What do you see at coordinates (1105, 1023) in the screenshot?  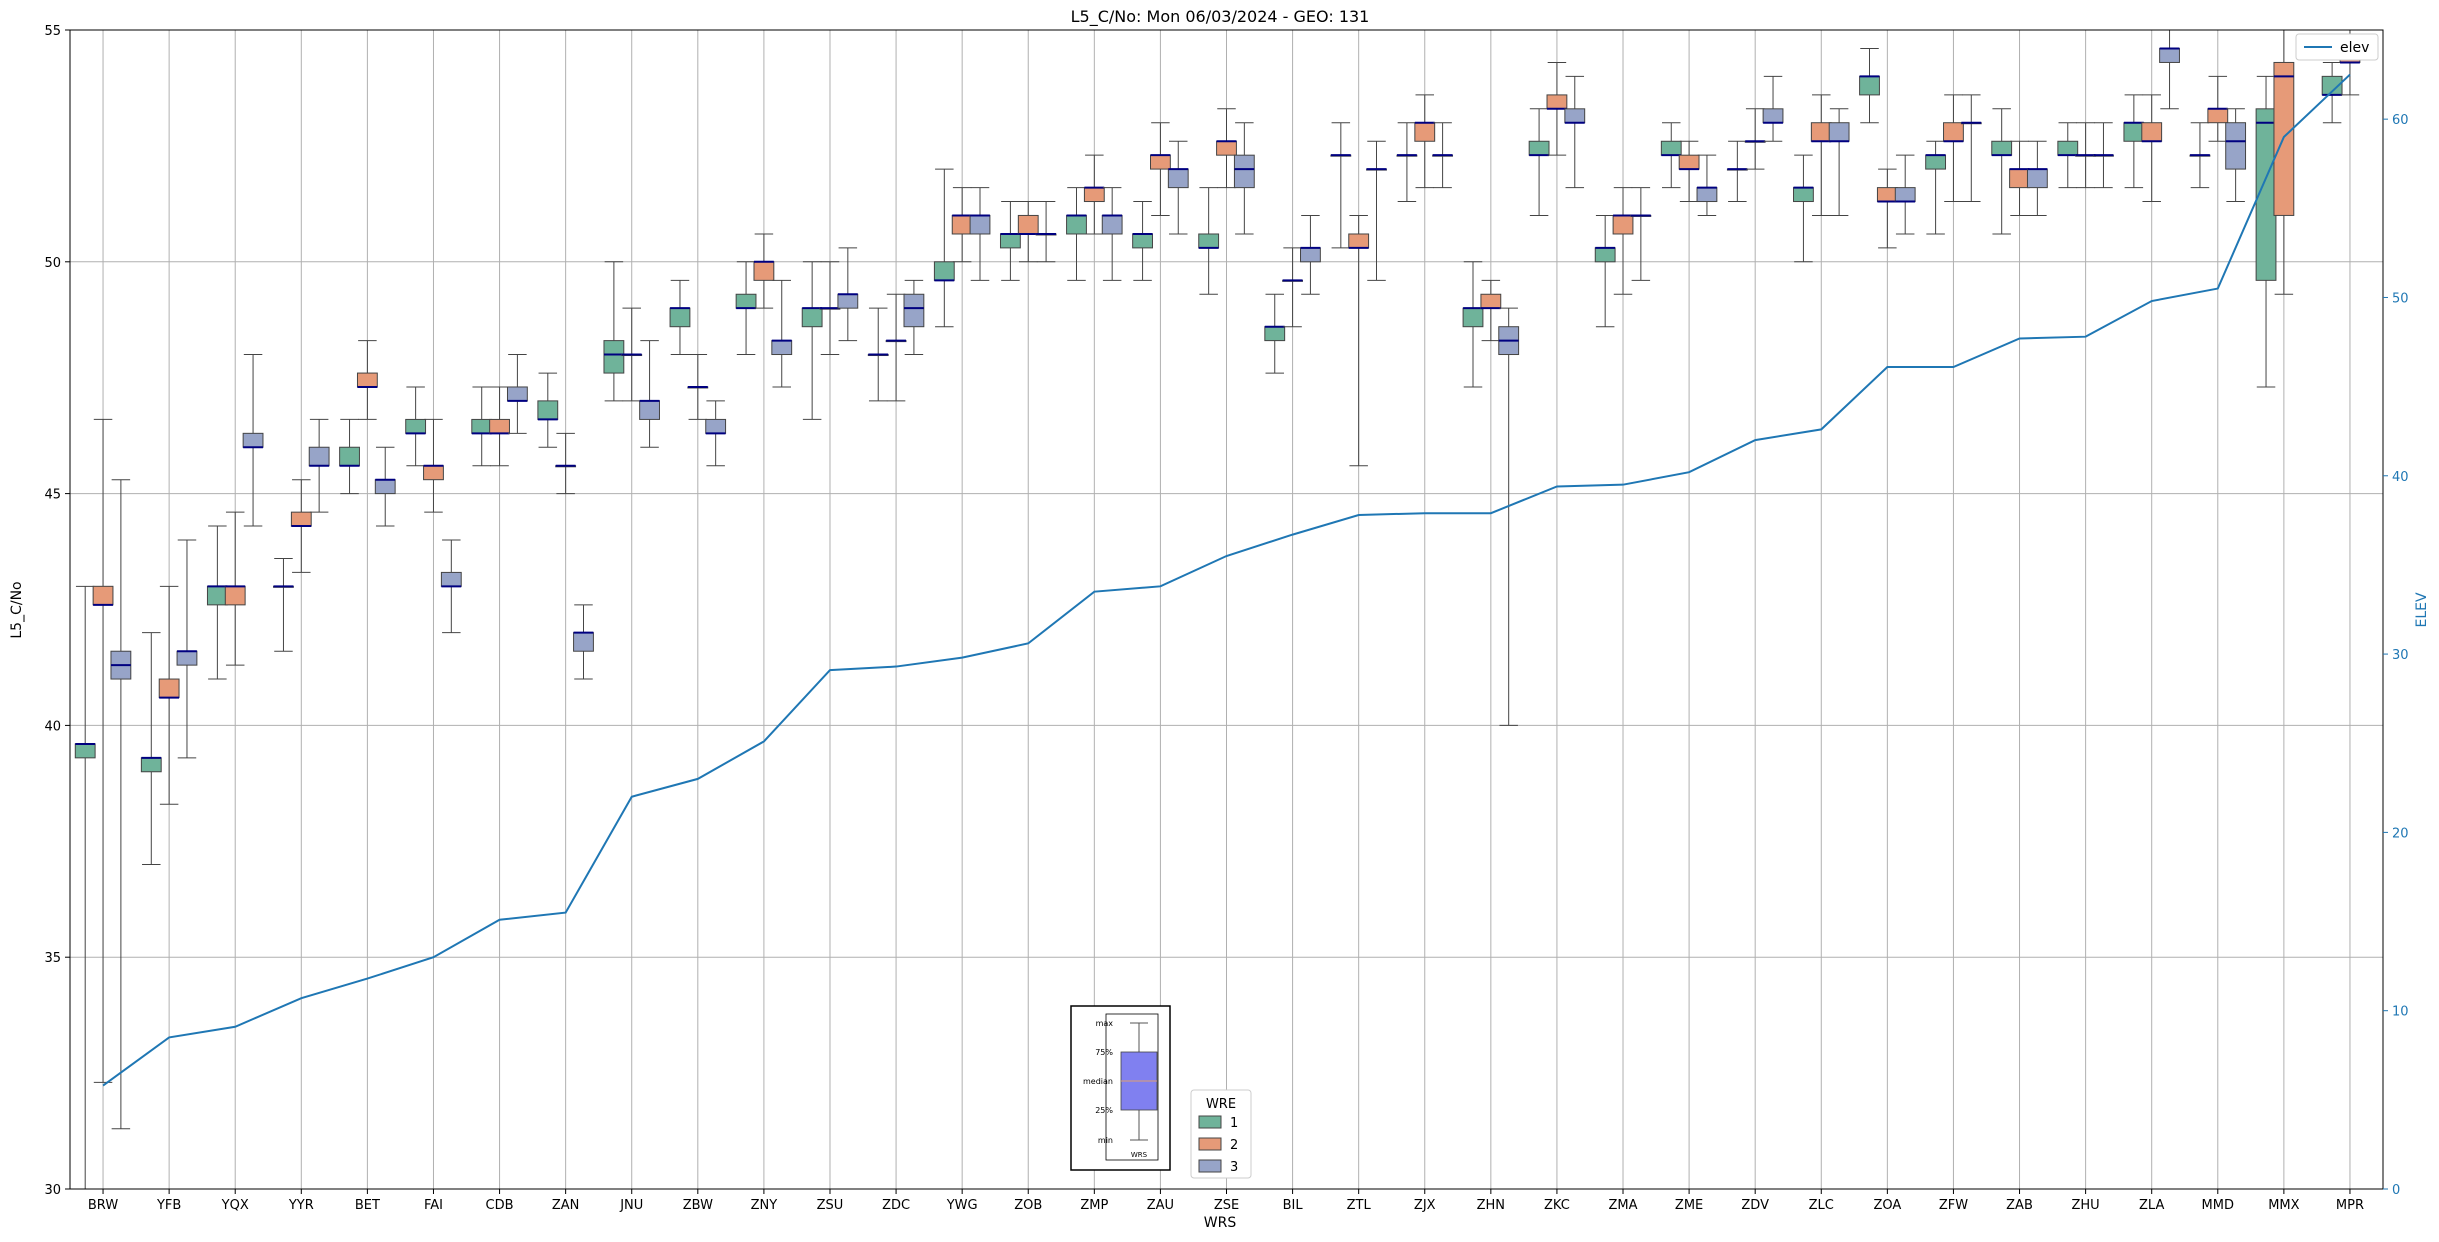 I see `key-label: max` at bounding box center [1105, 1023].